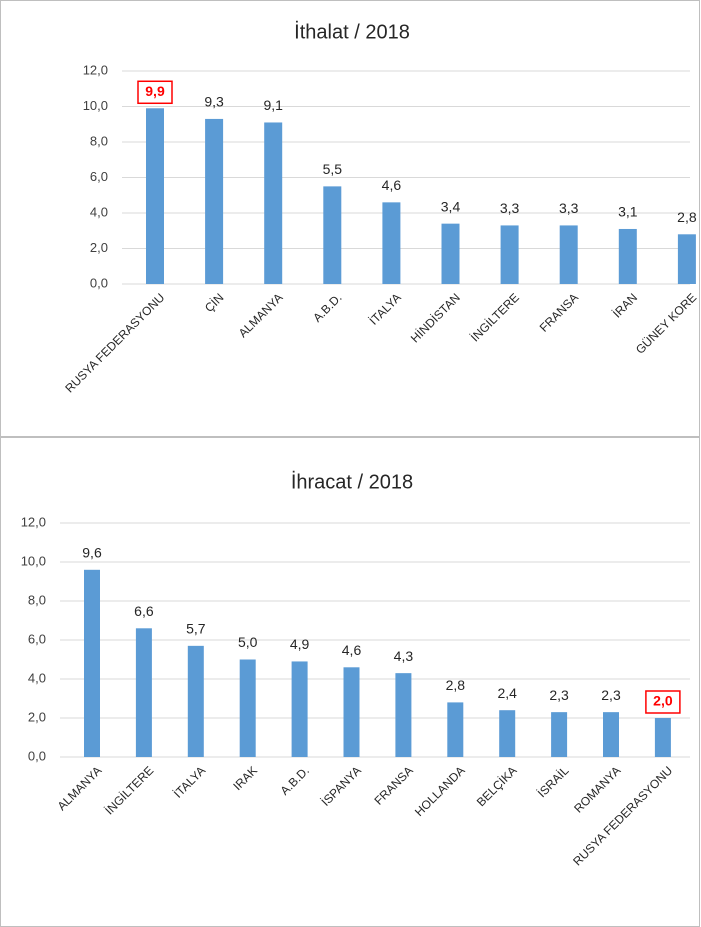  I want to click on x-tick-label: ROMANYA, so click(597, 789).